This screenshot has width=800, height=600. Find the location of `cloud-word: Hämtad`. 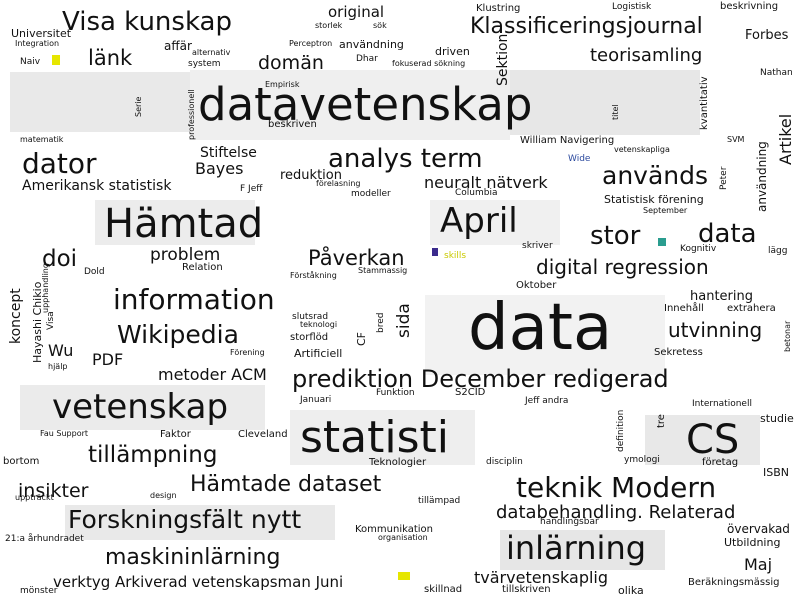

cloud-word: Hämtad is located at coordinates (184, 224).